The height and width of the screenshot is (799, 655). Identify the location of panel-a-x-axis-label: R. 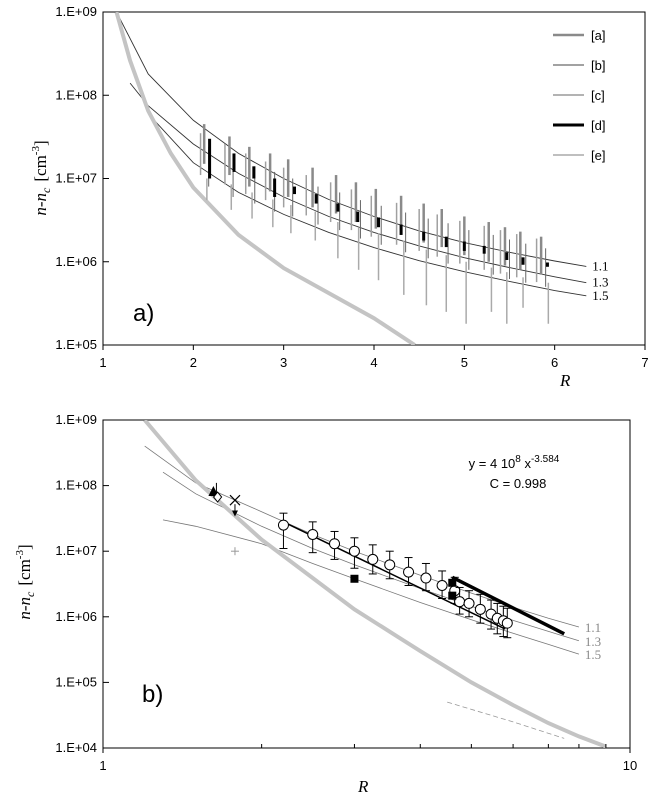
(565, 380).